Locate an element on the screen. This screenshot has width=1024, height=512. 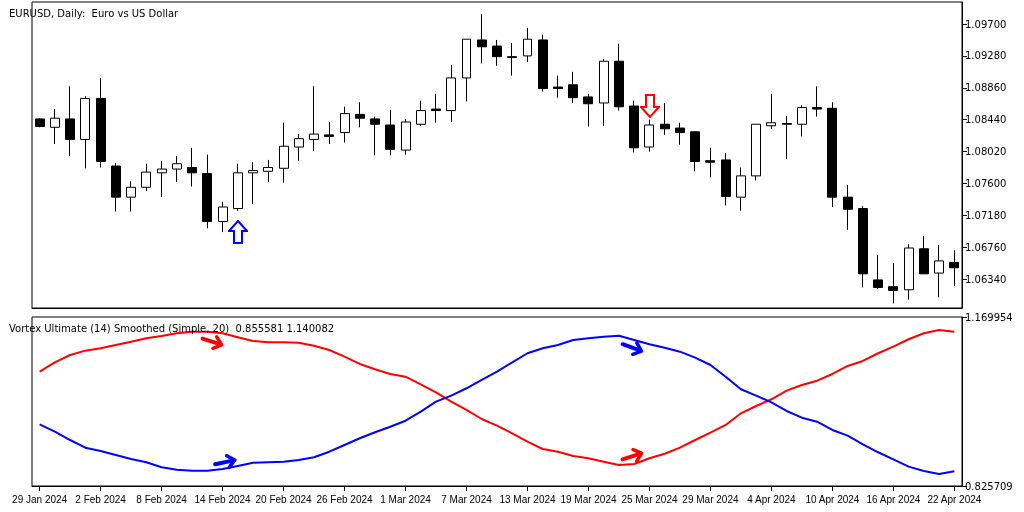
x-tick-label: 8 Feb 2024 is located at coordinates (162, 499).